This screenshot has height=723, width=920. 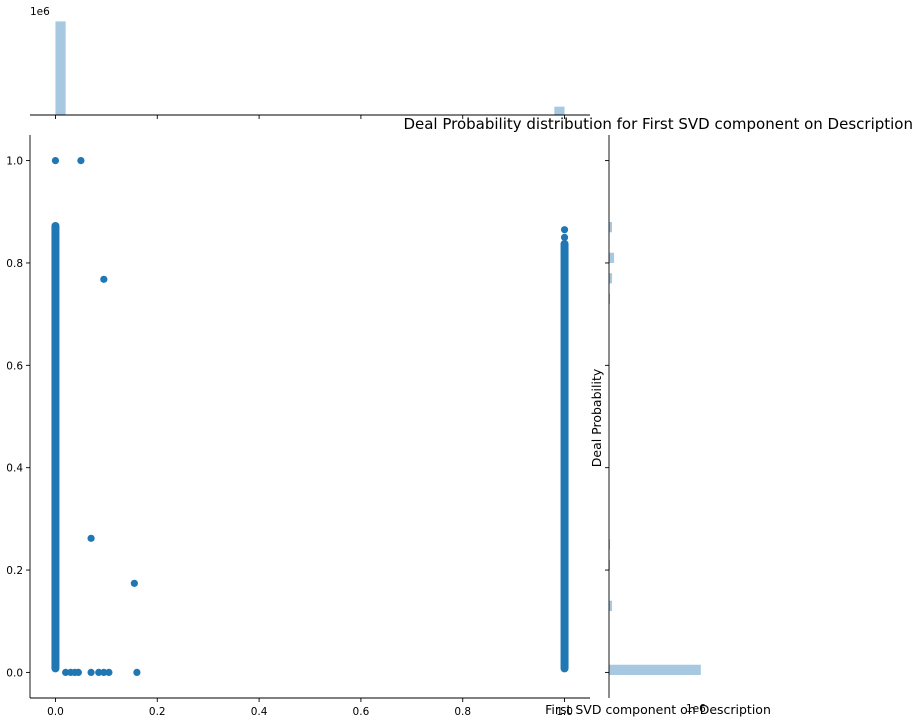 I want to click on y-tick-label: 0.4, so click(x=14, y=469).